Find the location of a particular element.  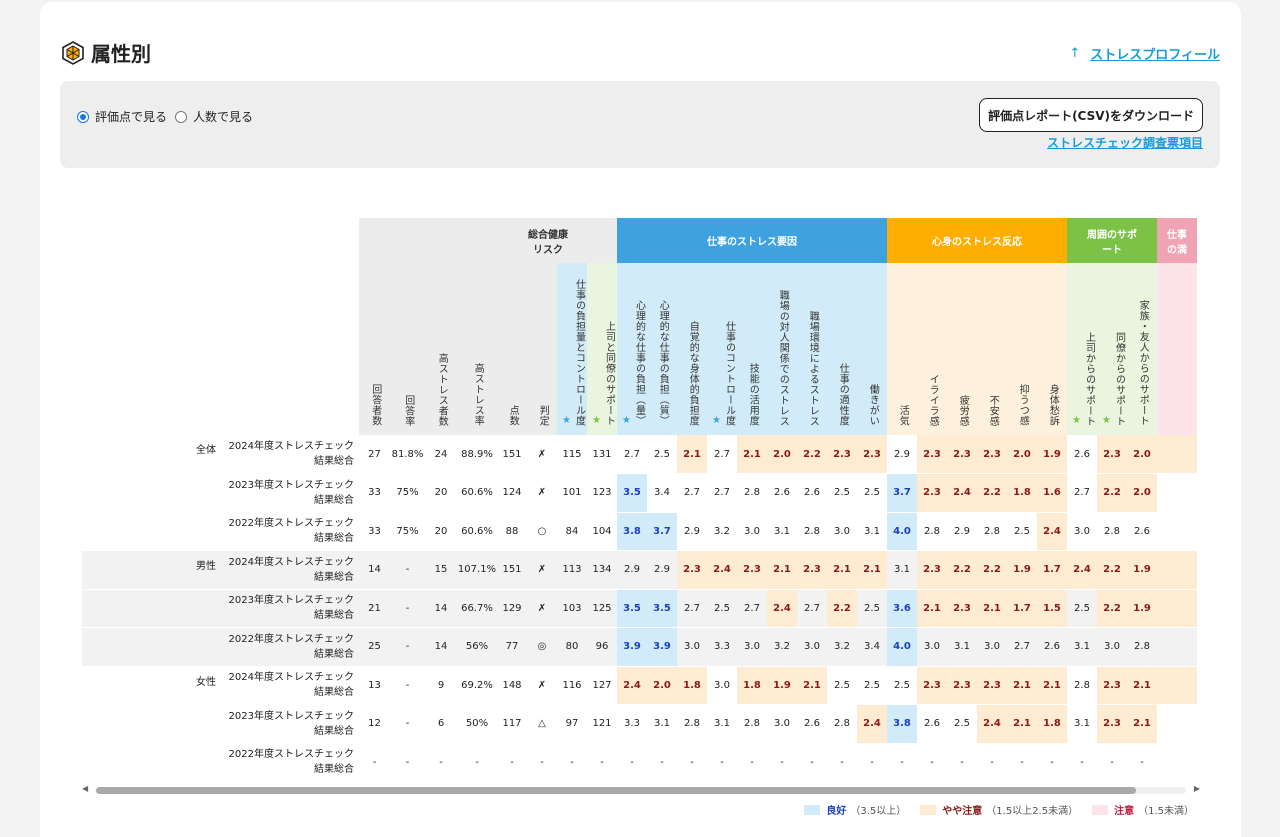

table-cell: 3.2 is located at coordinates (722, 531).